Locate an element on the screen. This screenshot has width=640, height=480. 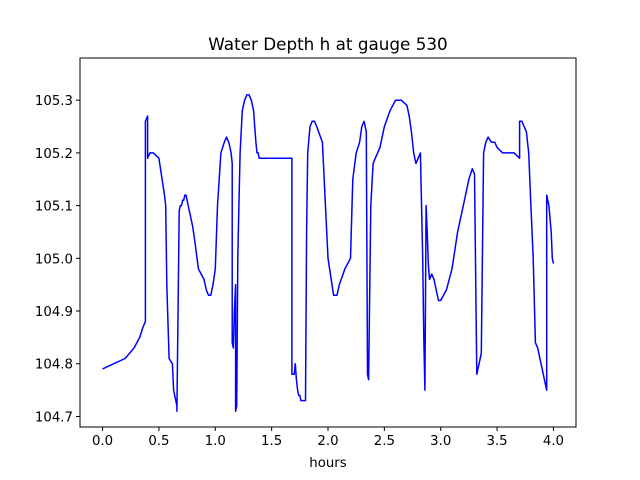
x-tick-label: 2.0 is located at coordinates (327, 441).